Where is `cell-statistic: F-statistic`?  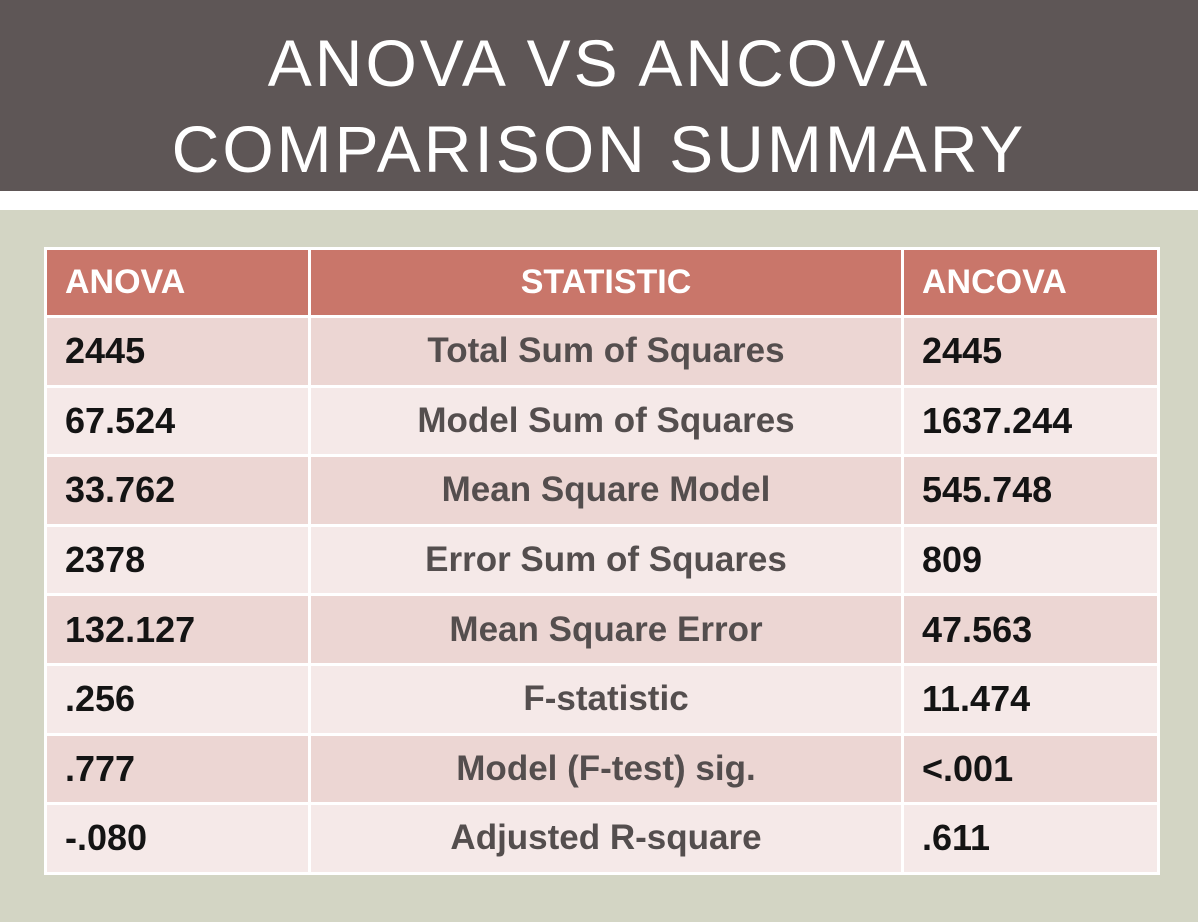 cell-statistic: F-statistic is located at coordinates (606, 699).